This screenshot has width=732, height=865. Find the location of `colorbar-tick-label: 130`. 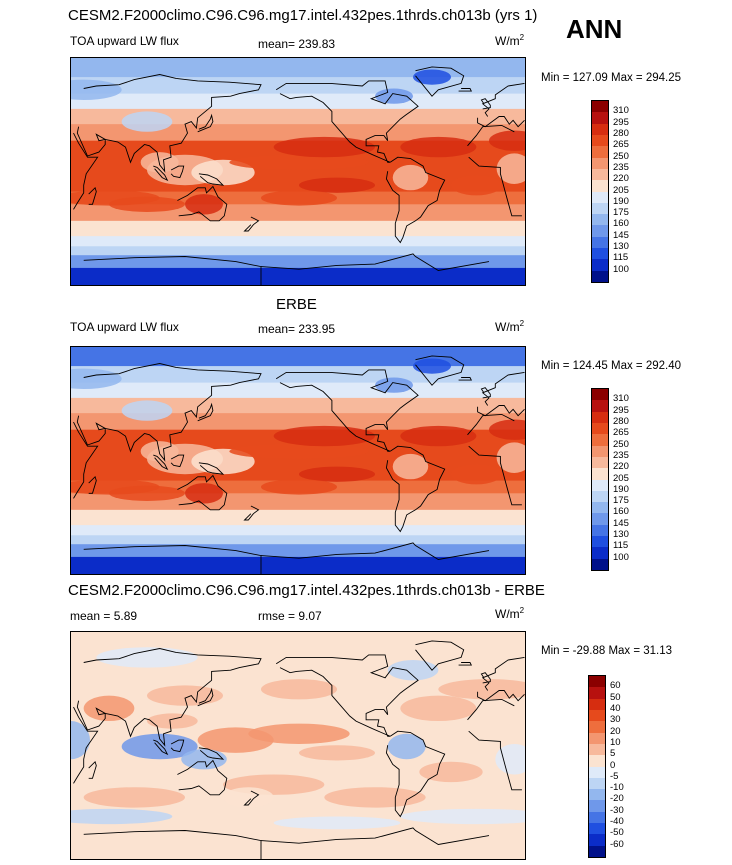

colorbar-tick-label: 130 is located at coordinates (621, 247).